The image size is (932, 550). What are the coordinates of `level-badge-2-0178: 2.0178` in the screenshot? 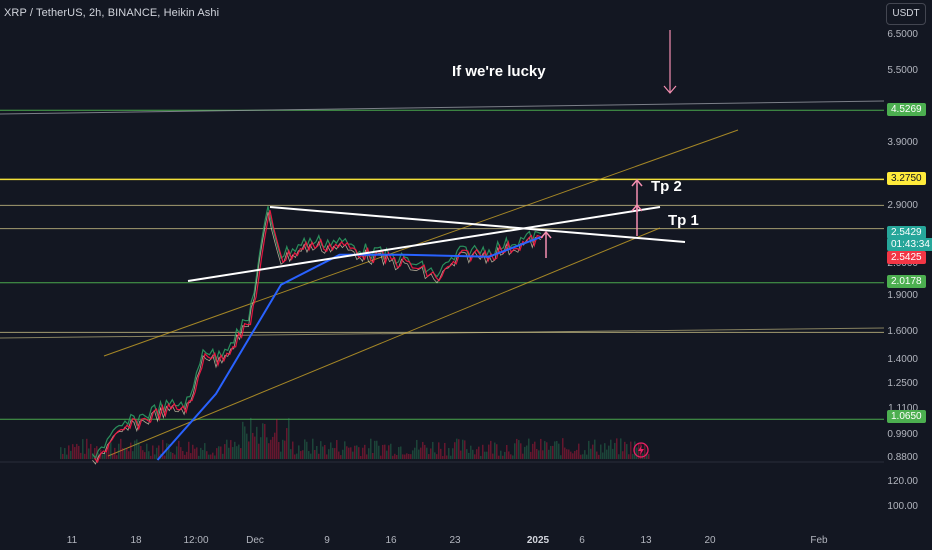 It's located at (906, 281).